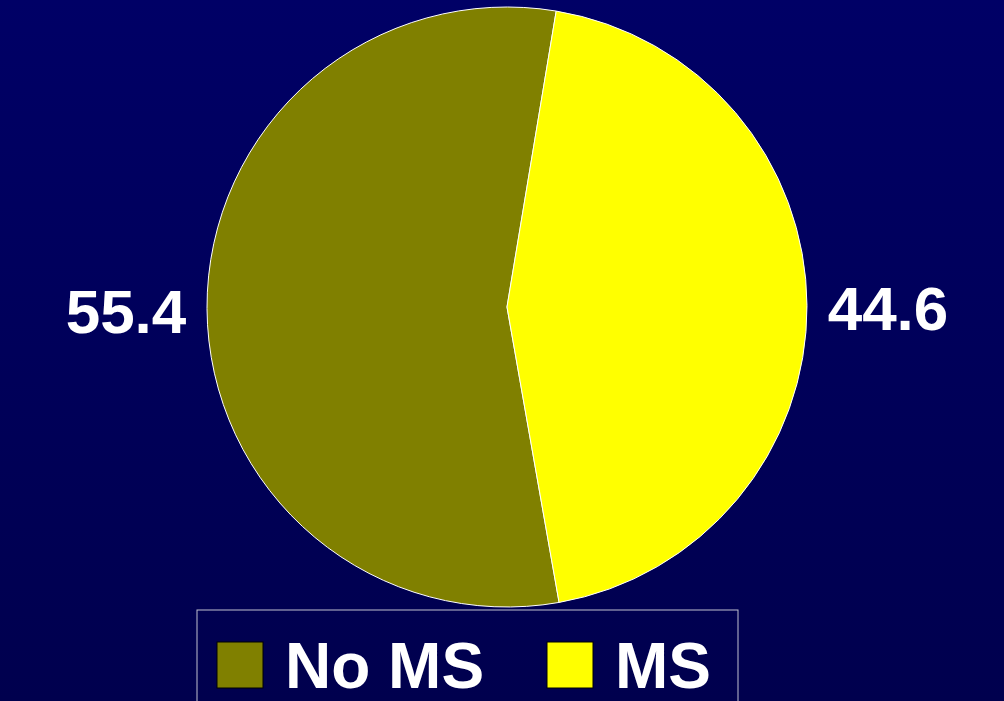  I want to click on data-label: 44.6, so click(888, 308).